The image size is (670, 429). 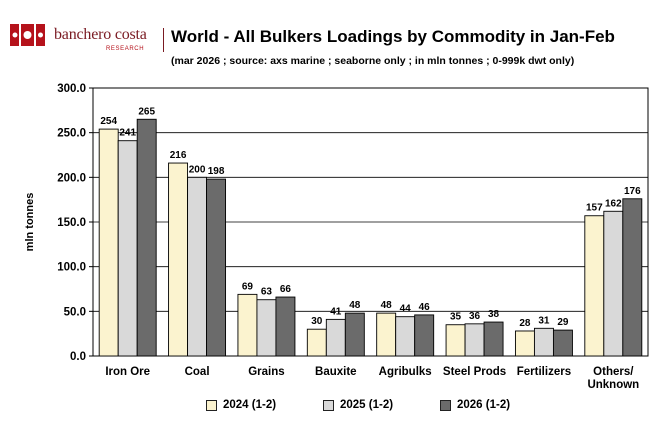 What do you see at coordinates (286, 289) in the screenshot?
I see `bar-value-label: 66` at bounding box center [286, 289].